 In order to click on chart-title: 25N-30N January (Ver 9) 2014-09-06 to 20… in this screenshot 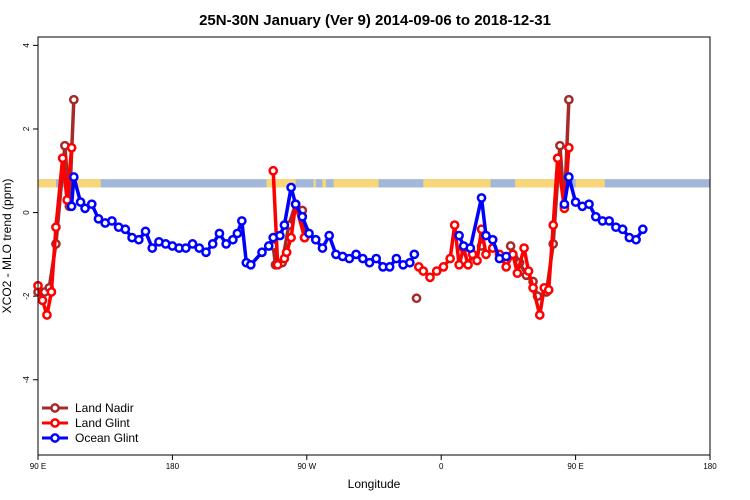, I will do `click(375, 20)`.